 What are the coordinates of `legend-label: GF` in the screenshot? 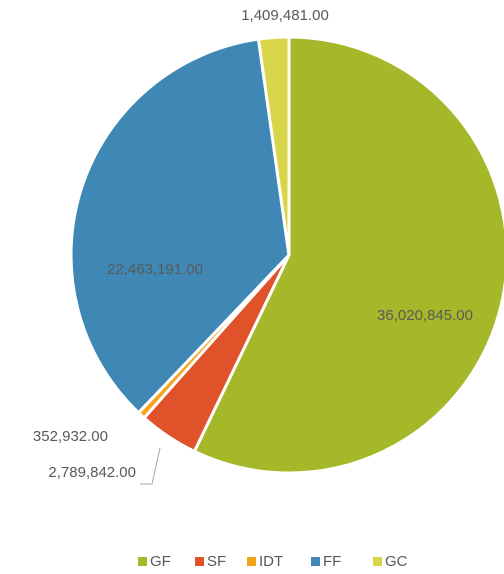 It's located at (160, 561).